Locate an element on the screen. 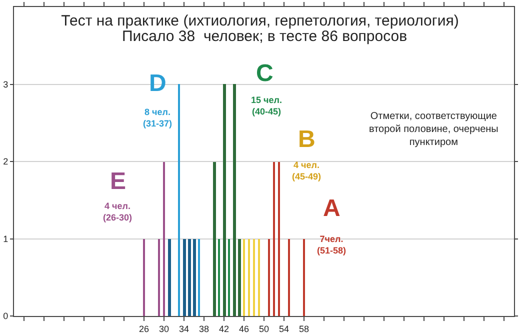 The width and height of the screenshot is (520, 336). x-tick-label: 54 is located at coordinates (284, 329).